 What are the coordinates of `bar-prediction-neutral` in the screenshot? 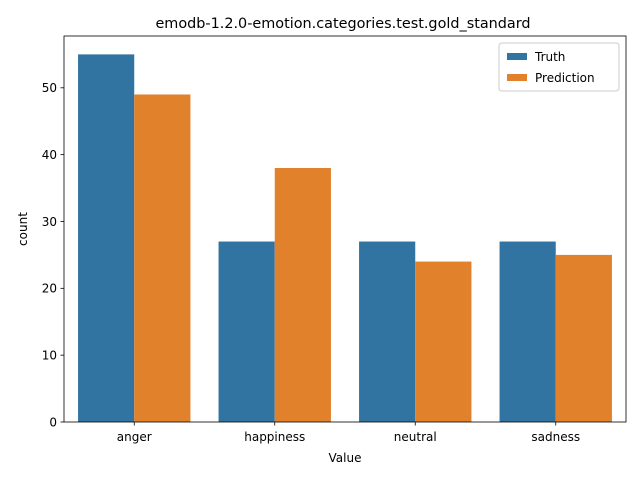 It's located at (443, 341).